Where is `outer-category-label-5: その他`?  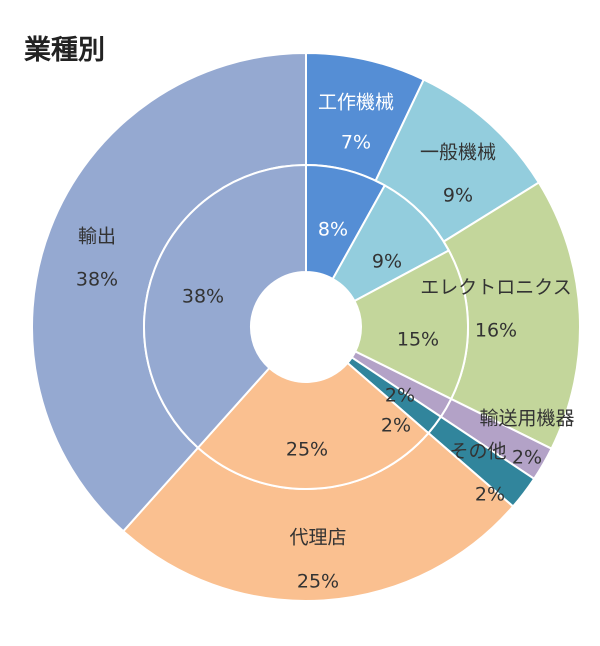 outer-category-label-5: その他 is located at coordinates (477, 452).